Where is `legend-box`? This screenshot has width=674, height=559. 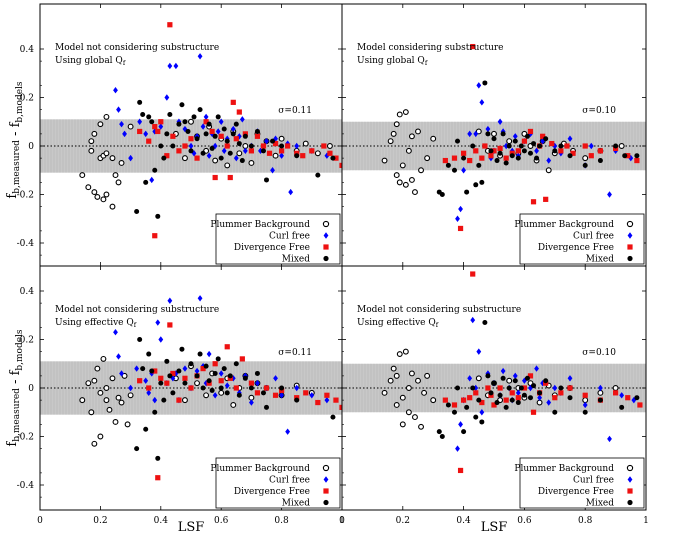
legend-box is located at coordinates (278, 239).